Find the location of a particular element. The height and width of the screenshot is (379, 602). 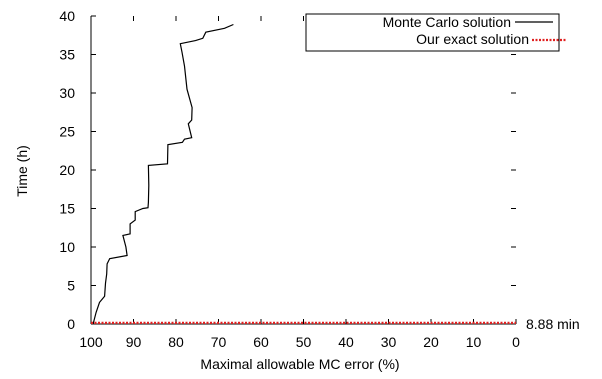

y-tick-label: 10 is located at coordinates (67, 247).